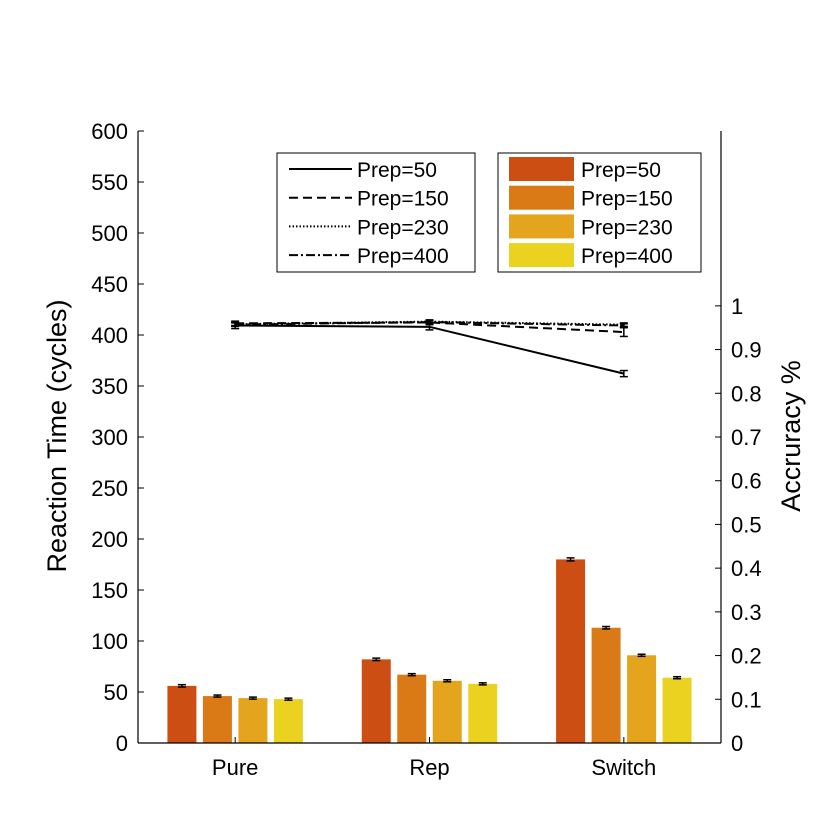  Describe the element at coordinates (746, 656) in the screenshot. I see `y2-tick-label: 0.2` at that location.